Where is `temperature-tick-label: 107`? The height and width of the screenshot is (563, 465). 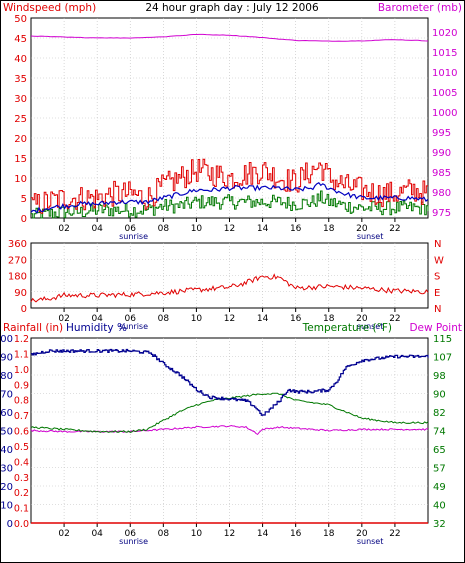 temperature-tick-label: 107 is located at coordinates (442, 358).